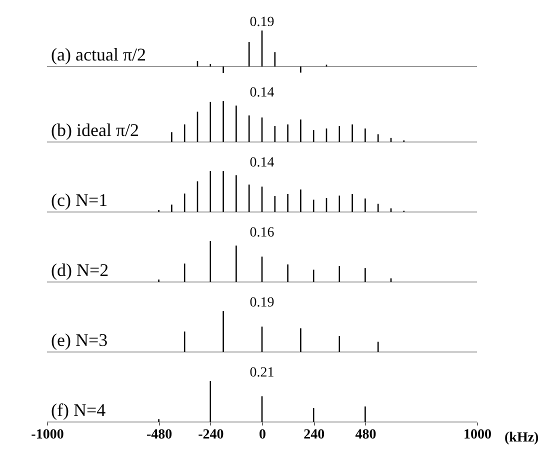  Describe the element at coordinates (98, 54) in the screenshot. I see `text: (a) actual π/2` at that location.